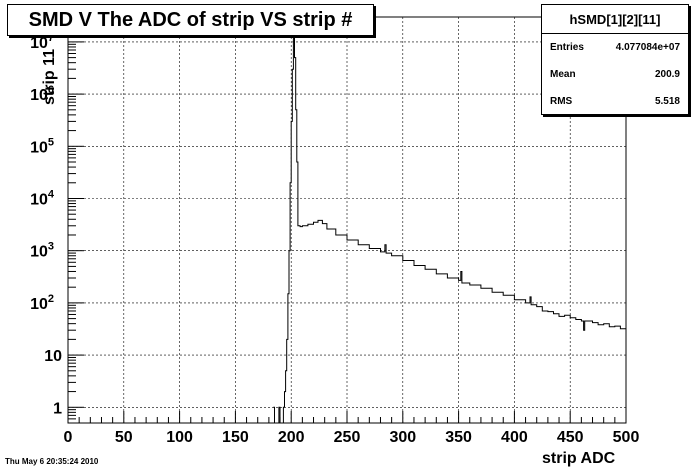  What do you see at coordinates (42, 303) in the screenshot?
I see `y-tick-label: 10²` at bounding box center [42, 303].